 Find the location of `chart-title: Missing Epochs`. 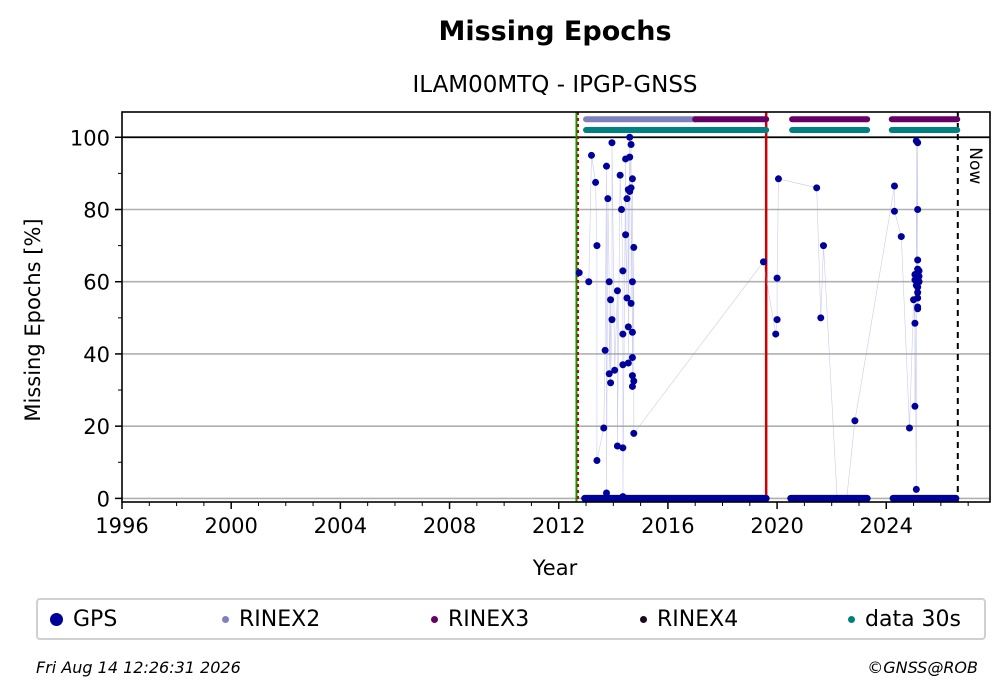

chart-title: Missing Epochs is located at coordinates (555, 31).